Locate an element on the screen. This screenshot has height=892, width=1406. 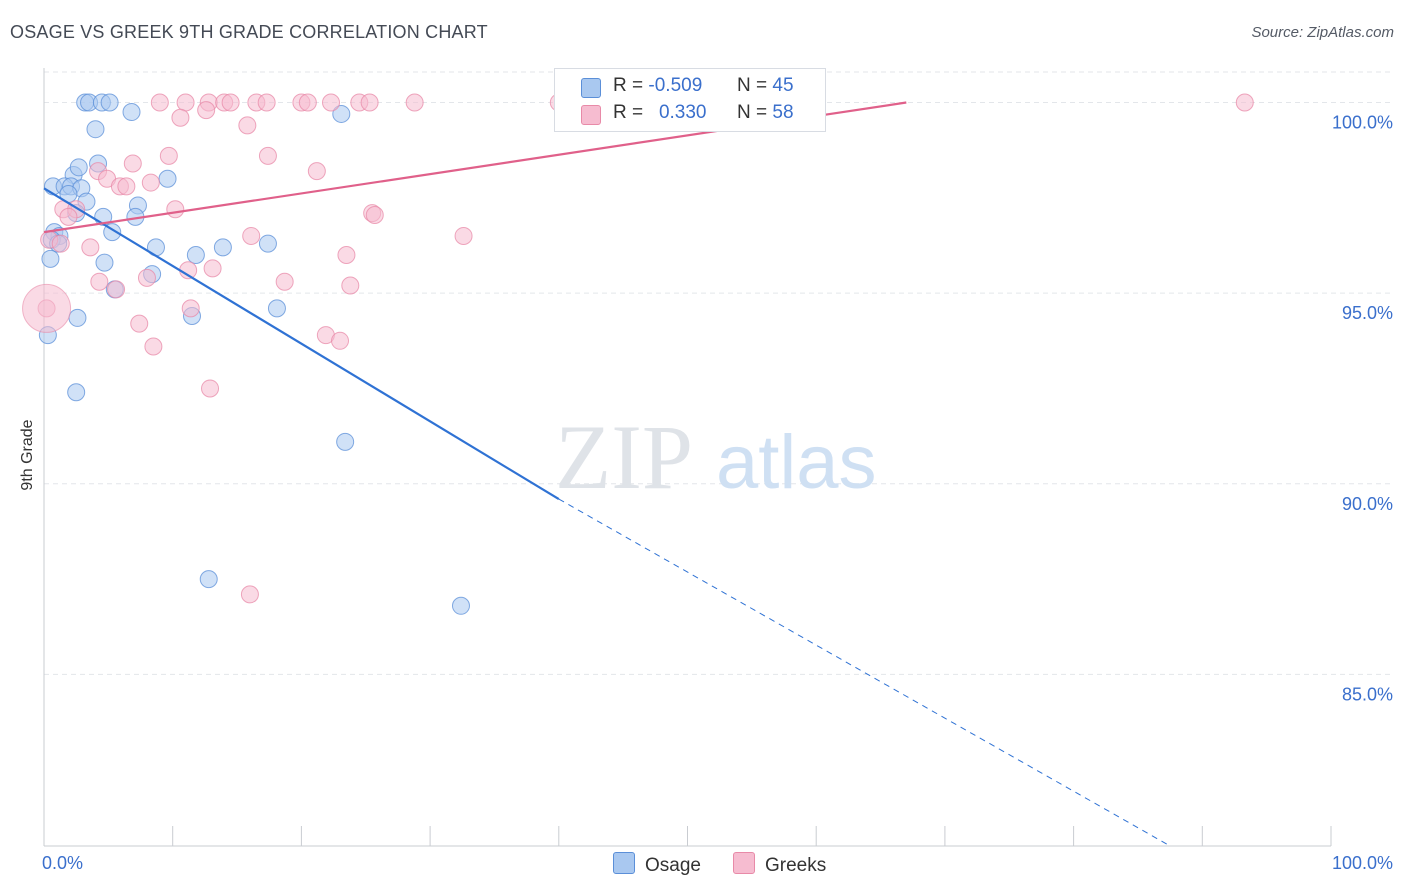
legend-item-greeks: Greeks is located at coordinates (779, 864).